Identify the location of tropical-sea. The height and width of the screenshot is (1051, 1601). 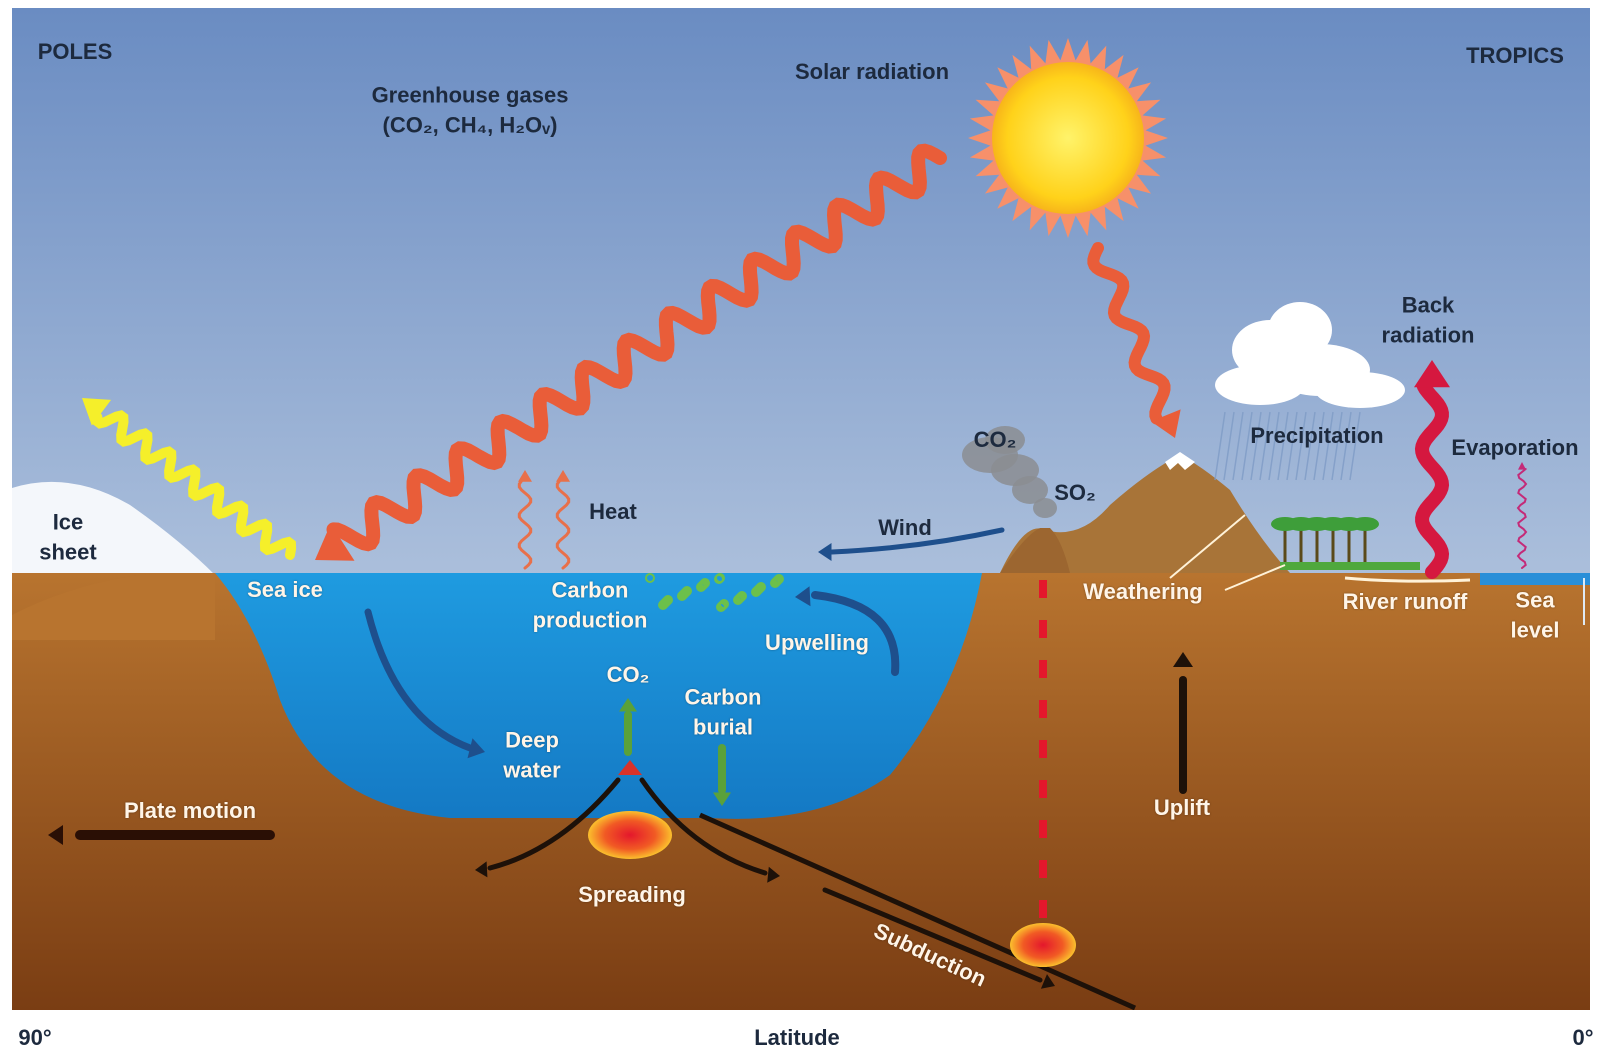
(1535, 579).